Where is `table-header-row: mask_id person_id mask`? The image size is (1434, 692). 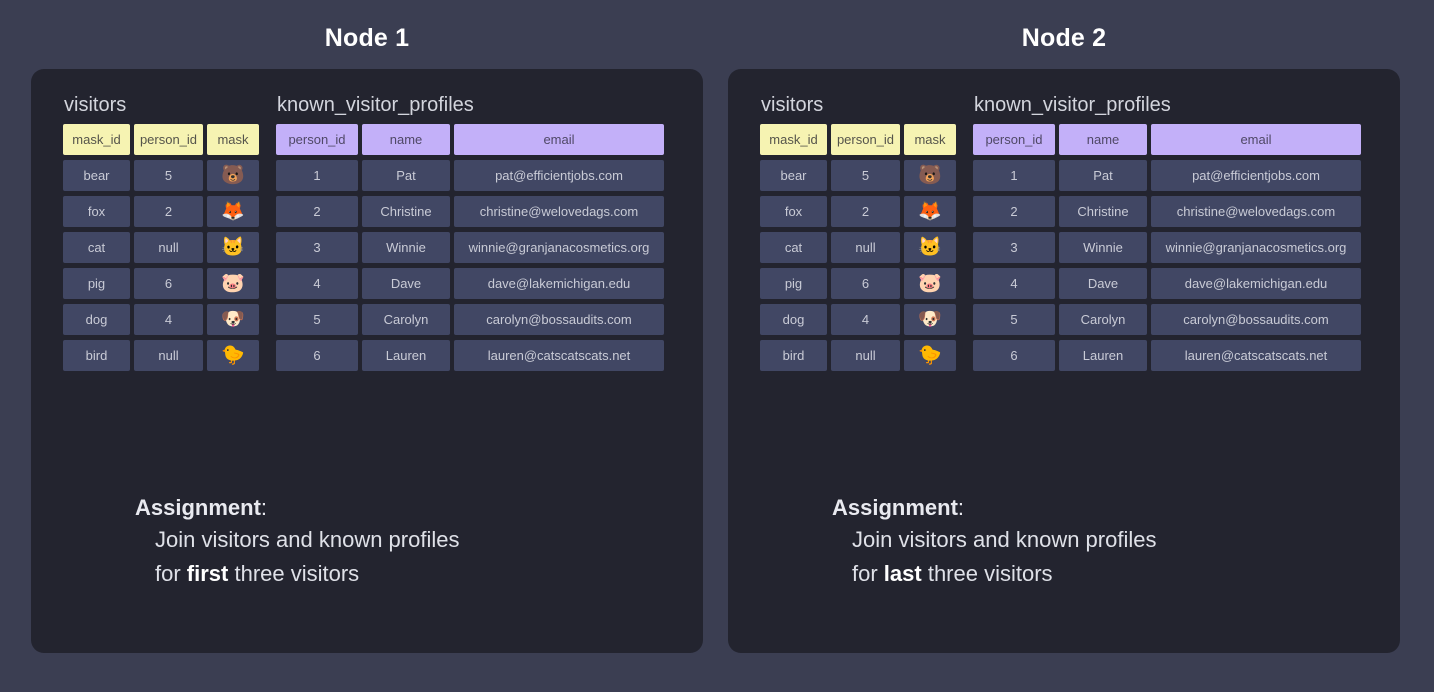
table-header-row: mask_id person_id mask is located at coordinates (858, 139).